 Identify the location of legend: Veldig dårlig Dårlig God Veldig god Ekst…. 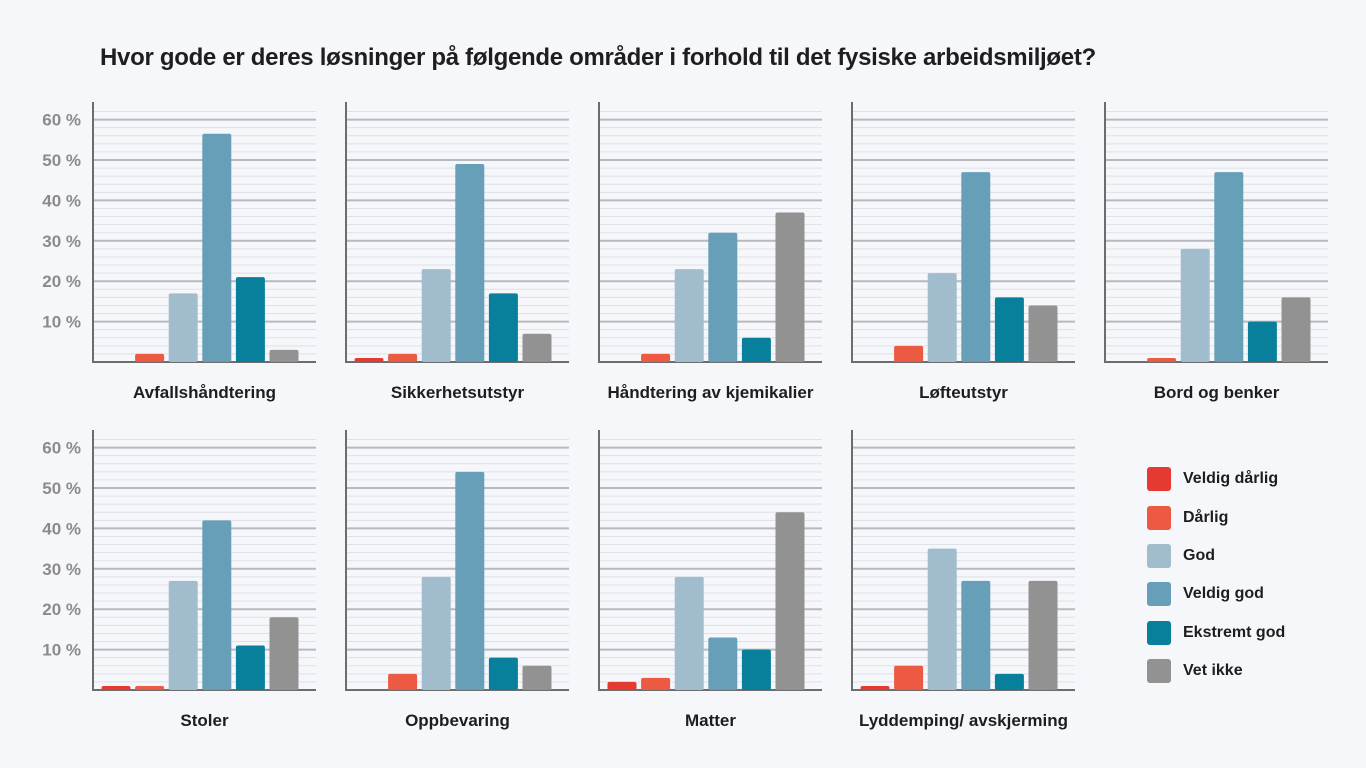
(1216, 575).